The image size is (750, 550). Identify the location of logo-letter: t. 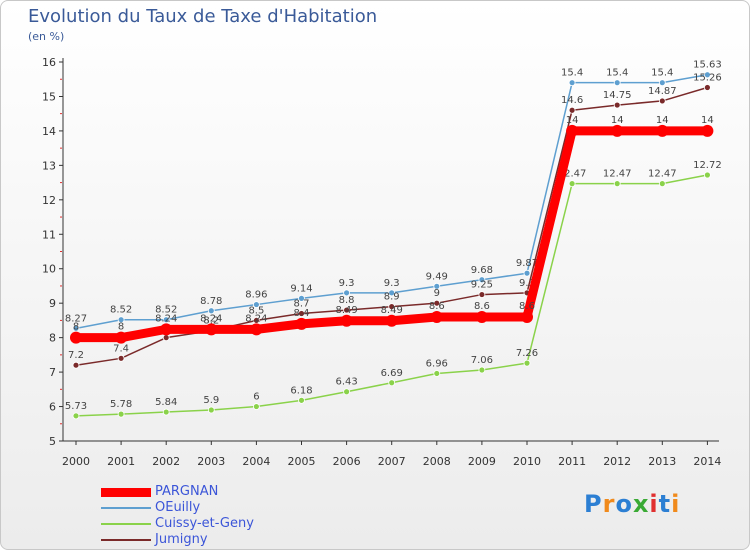
(665, 504).